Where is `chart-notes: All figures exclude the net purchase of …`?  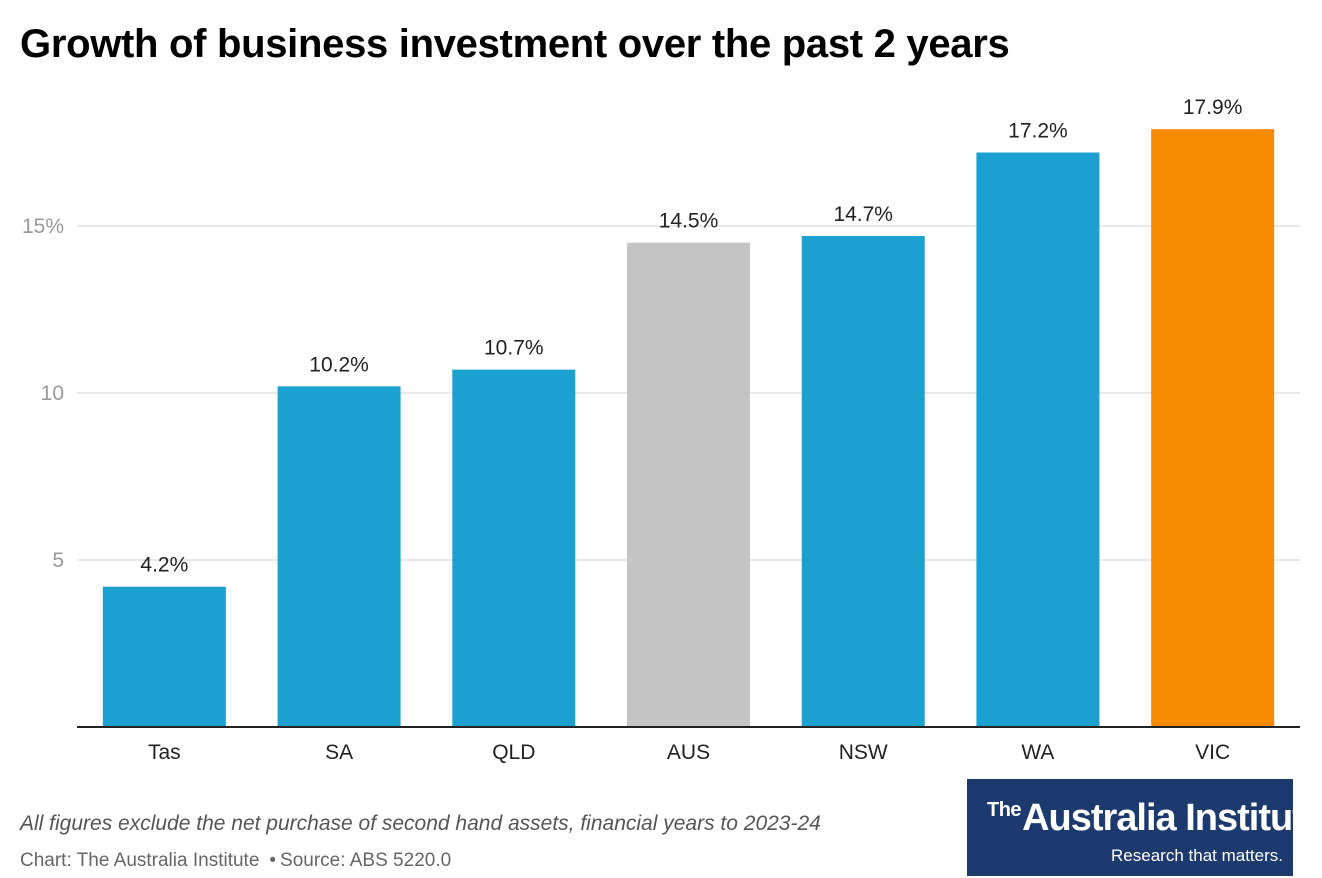
chart-notes: All figures exclude the net purchase of … is located at coordinates (420, 823).